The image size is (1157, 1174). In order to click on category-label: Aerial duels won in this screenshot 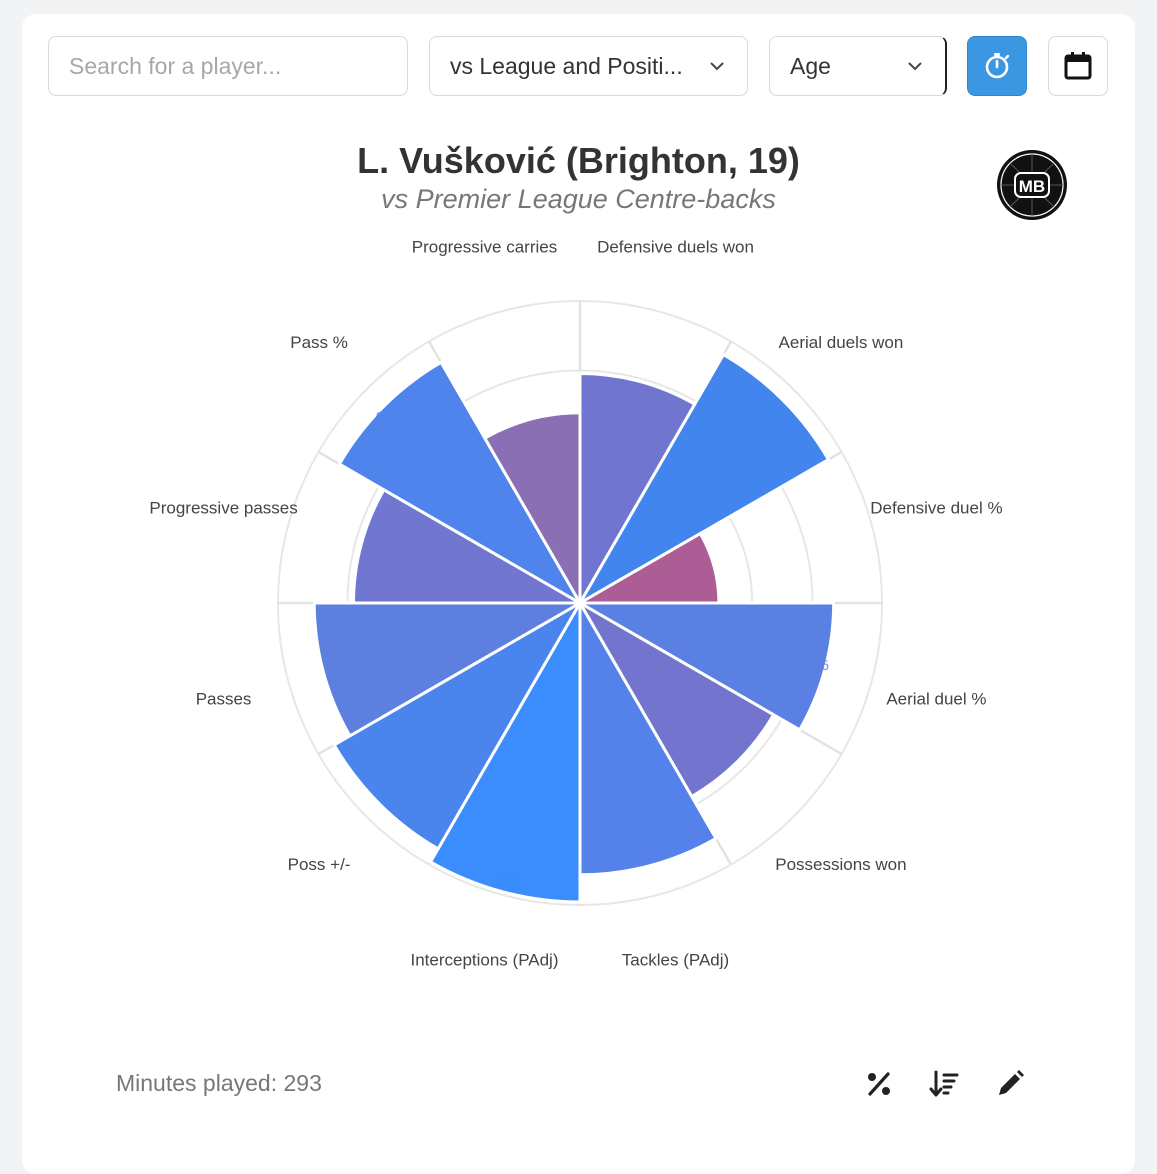, I will do `click(841, 342)`.